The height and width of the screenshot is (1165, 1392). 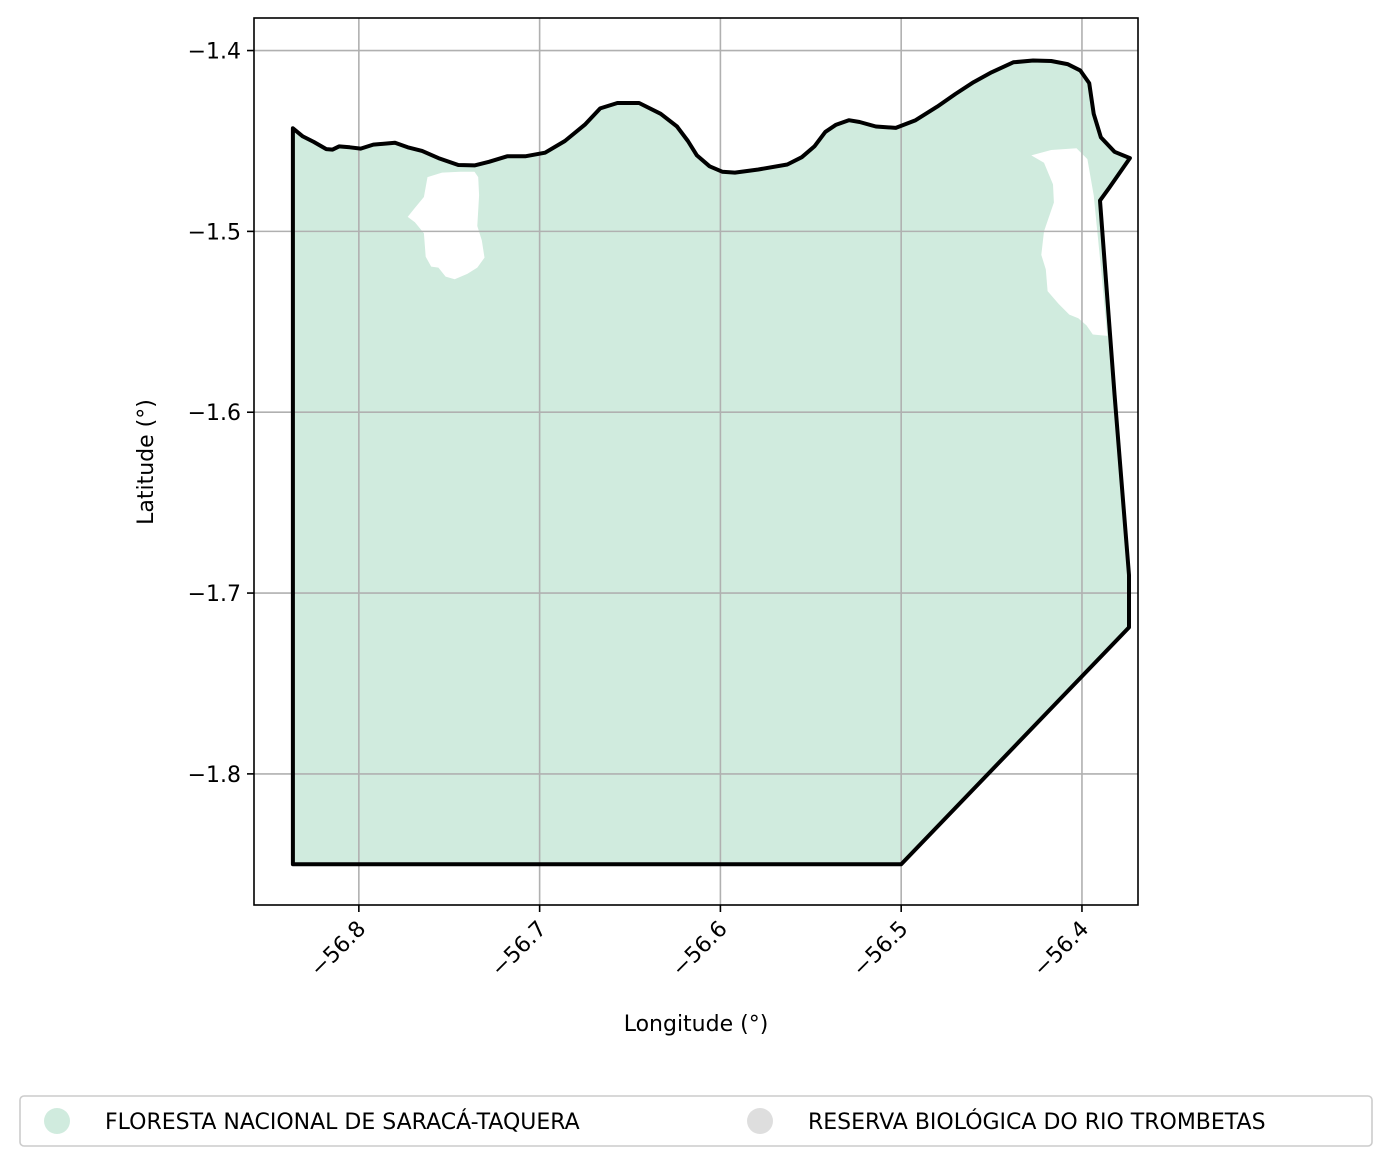 I want to click on y-axis-label: Latitude (°), so click(x=146, y=462).